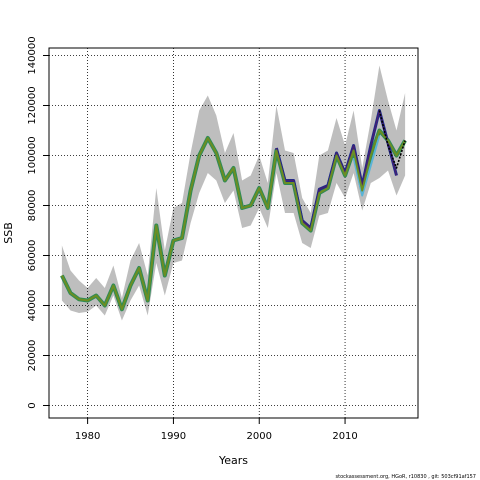 Image resolution: width=480 pixels, height=480 pixels. What do you see at coordinates (32, 405) in the screenshot?
I see `y-tick-label: 0` at bounding box center [32, 405].